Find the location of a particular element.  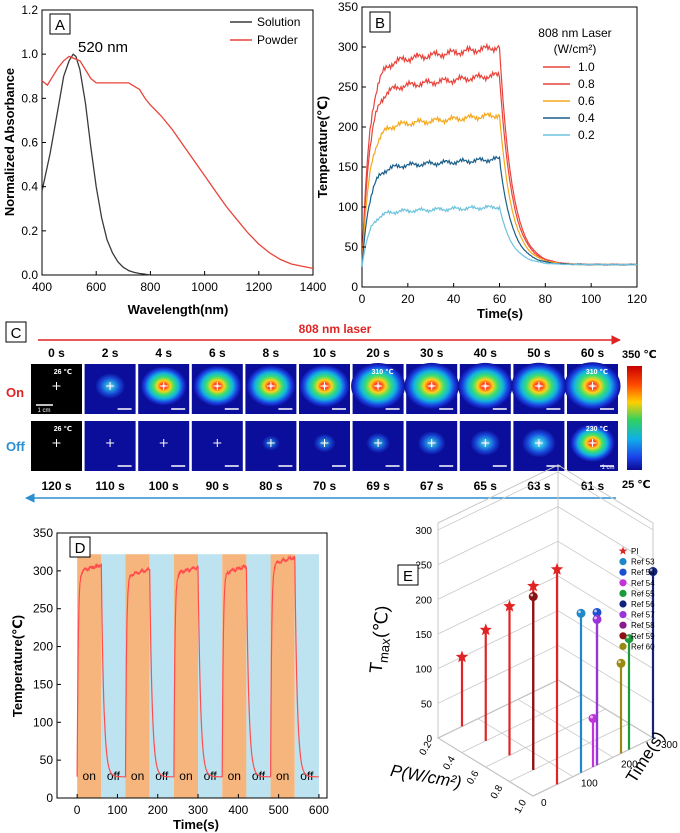

panel-e-zlabel: Tmax(℃) is located at coordinates (380, 639).